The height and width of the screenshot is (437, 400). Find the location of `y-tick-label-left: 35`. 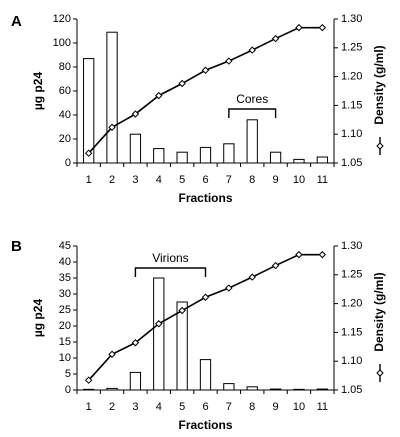

y-tick-label-left: 35 is located at coordinates (65, 278).